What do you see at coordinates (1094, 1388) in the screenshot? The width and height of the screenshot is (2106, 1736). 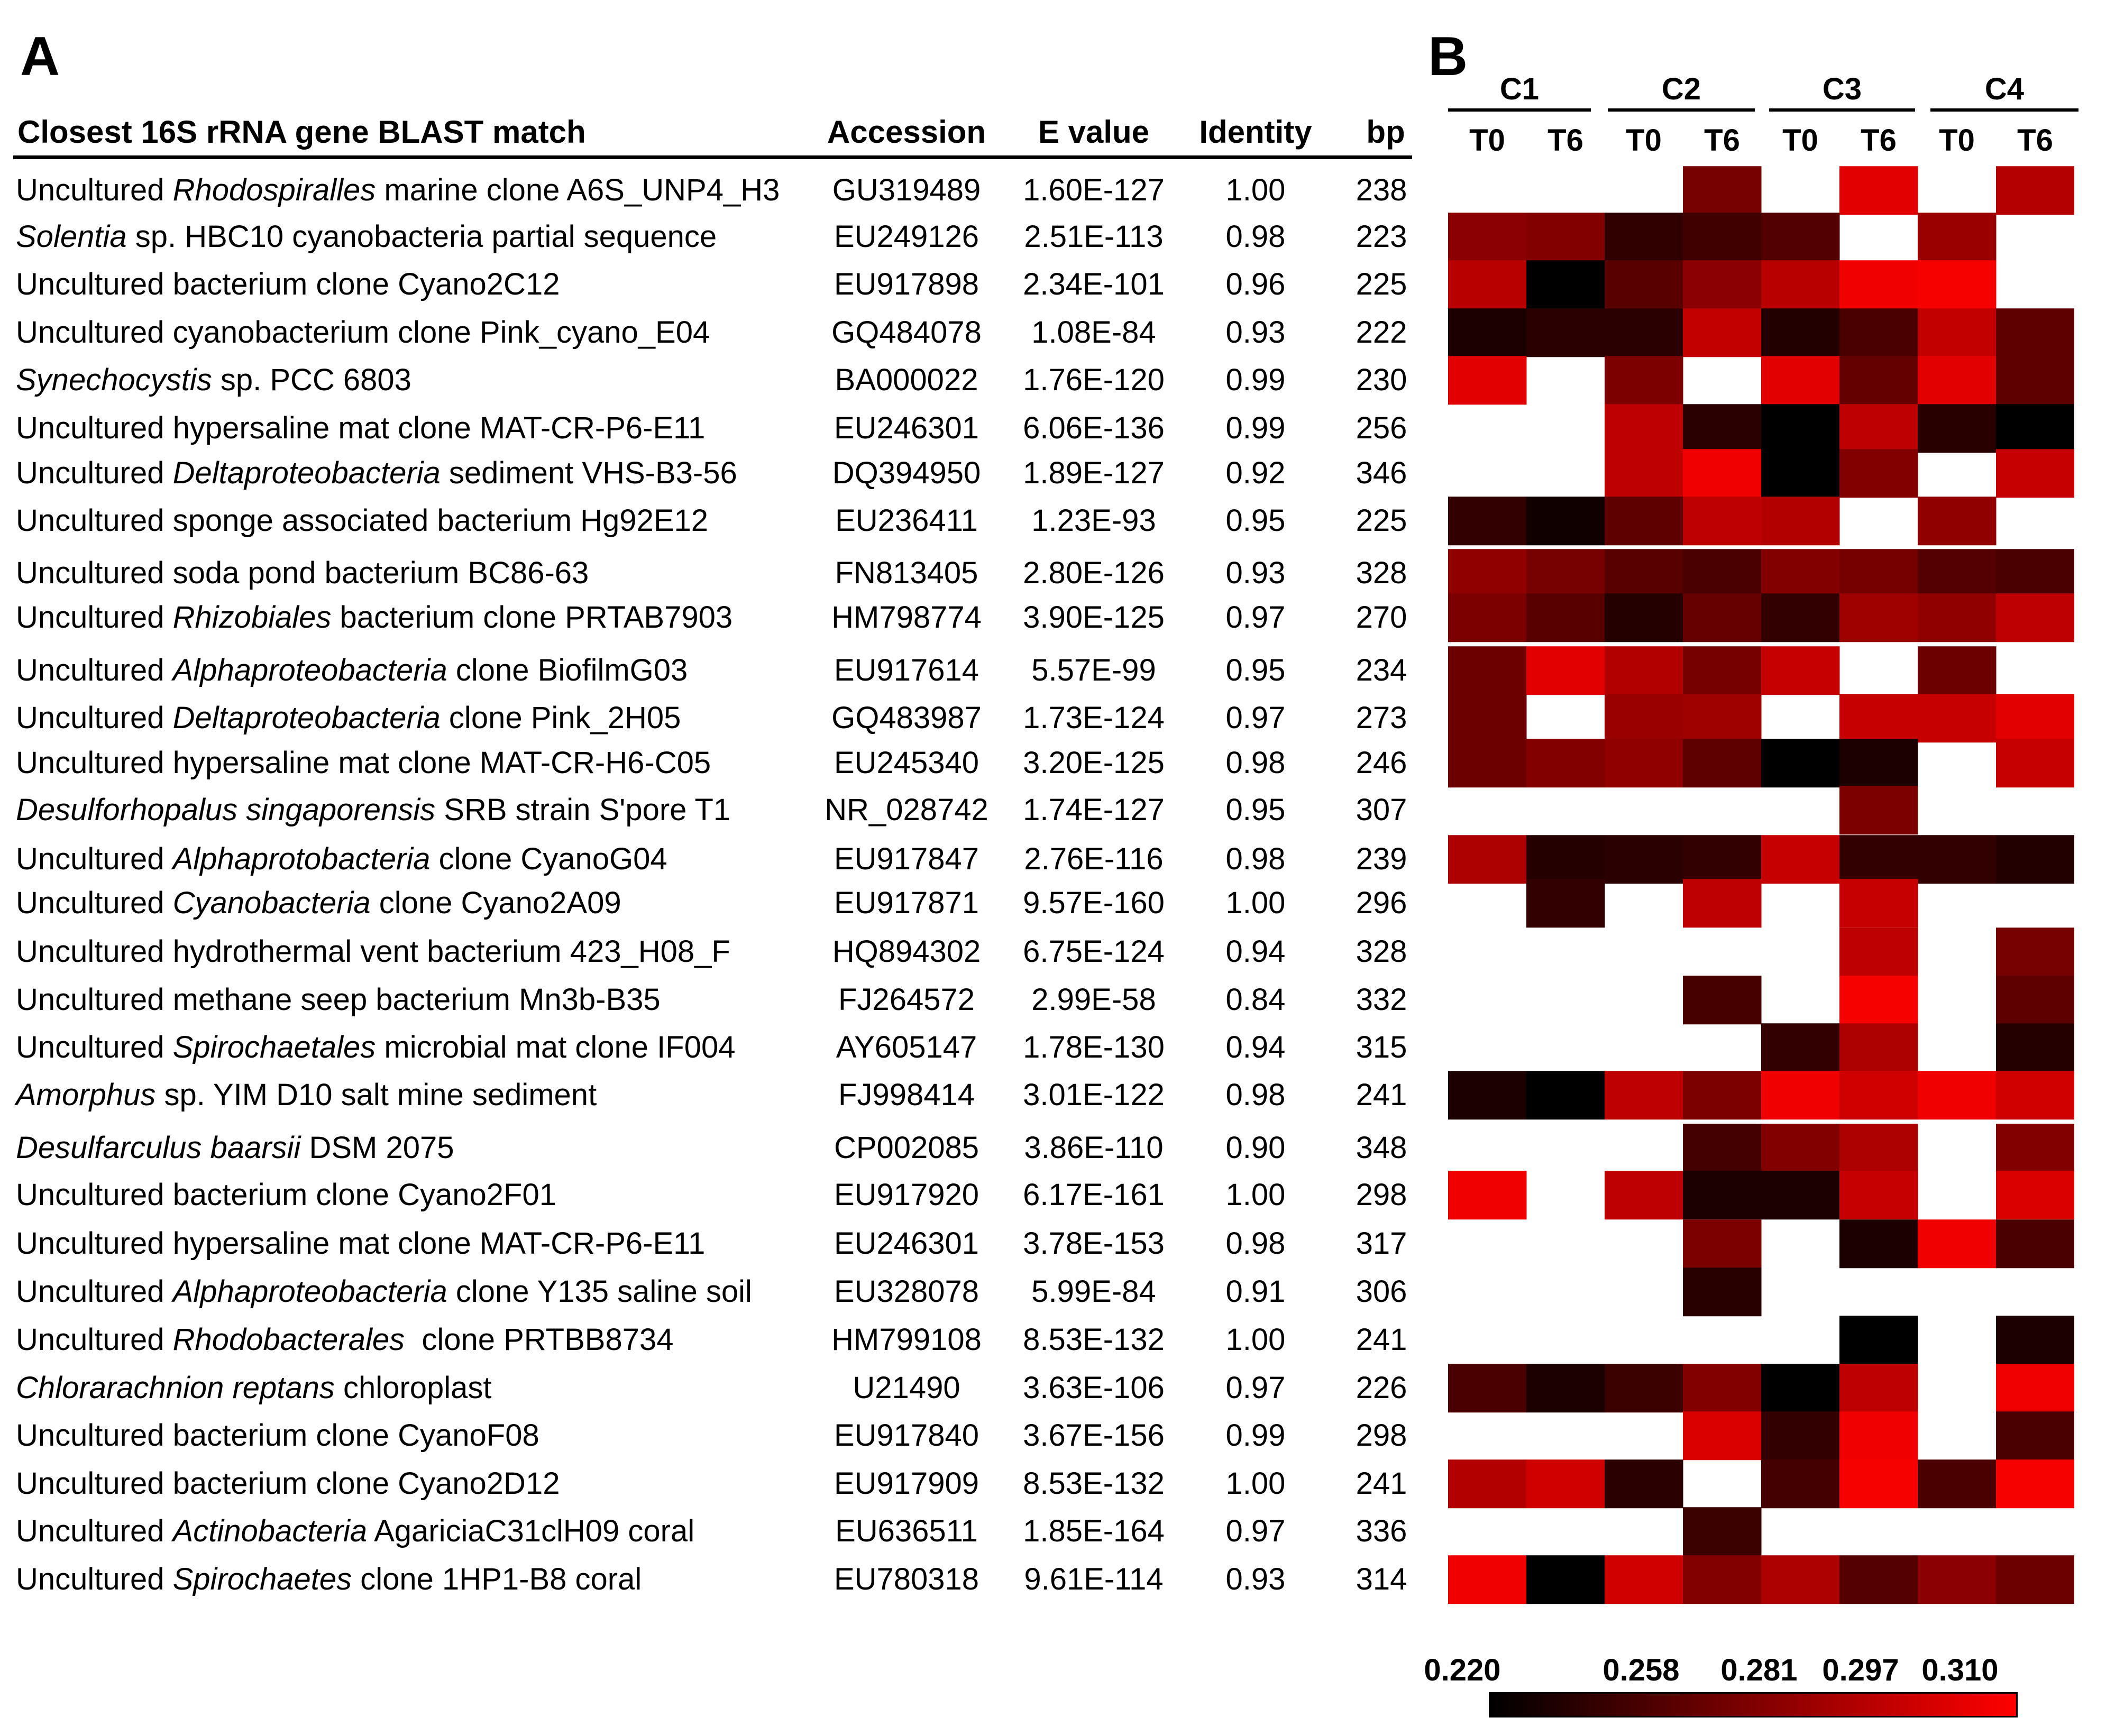 I see `evalue-cell: 3.63E-106` at bounding box center [1094, 1388].